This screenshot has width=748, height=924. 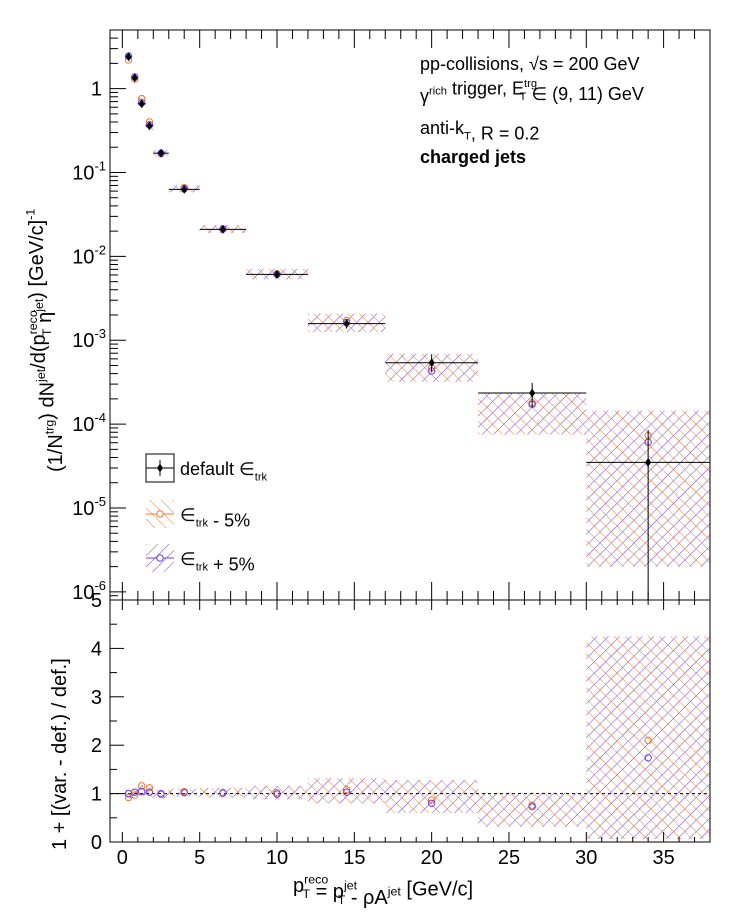 What do you see at coordinates (586, 858) in the screenshot?
I see `xtick-label-6: 30` at bounding box center [586, 858].